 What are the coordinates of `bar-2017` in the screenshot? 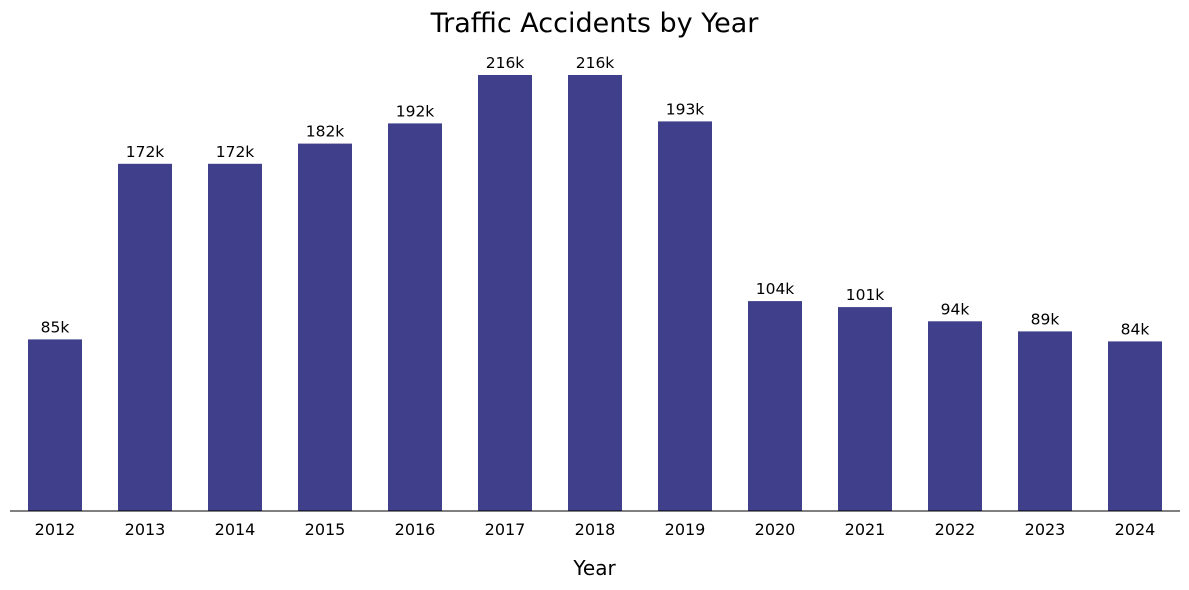 It's located at (505, 293).